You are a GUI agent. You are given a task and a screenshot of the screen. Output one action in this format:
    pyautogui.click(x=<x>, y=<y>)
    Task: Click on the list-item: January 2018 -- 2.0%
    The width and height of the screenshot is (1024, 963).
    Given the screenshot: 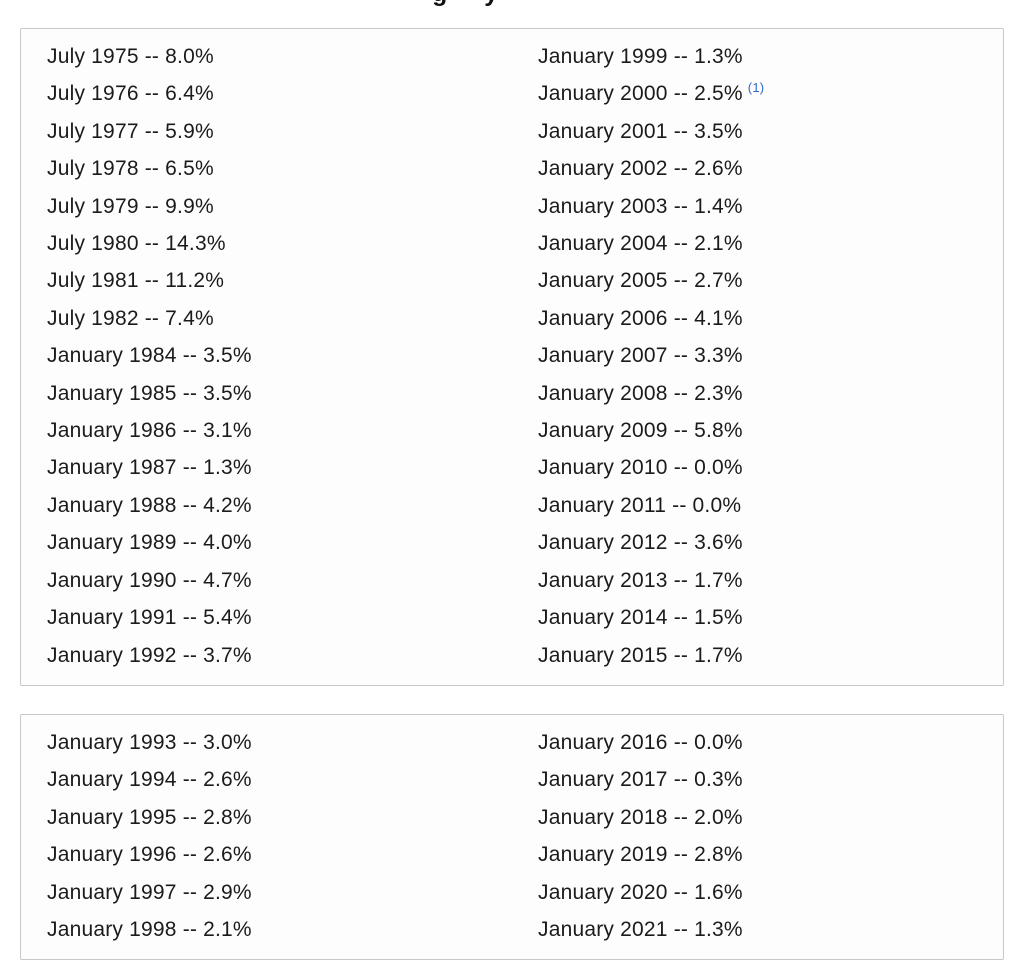 What is the action you would take?
    pyautogui.click(x=640, y=817)
    